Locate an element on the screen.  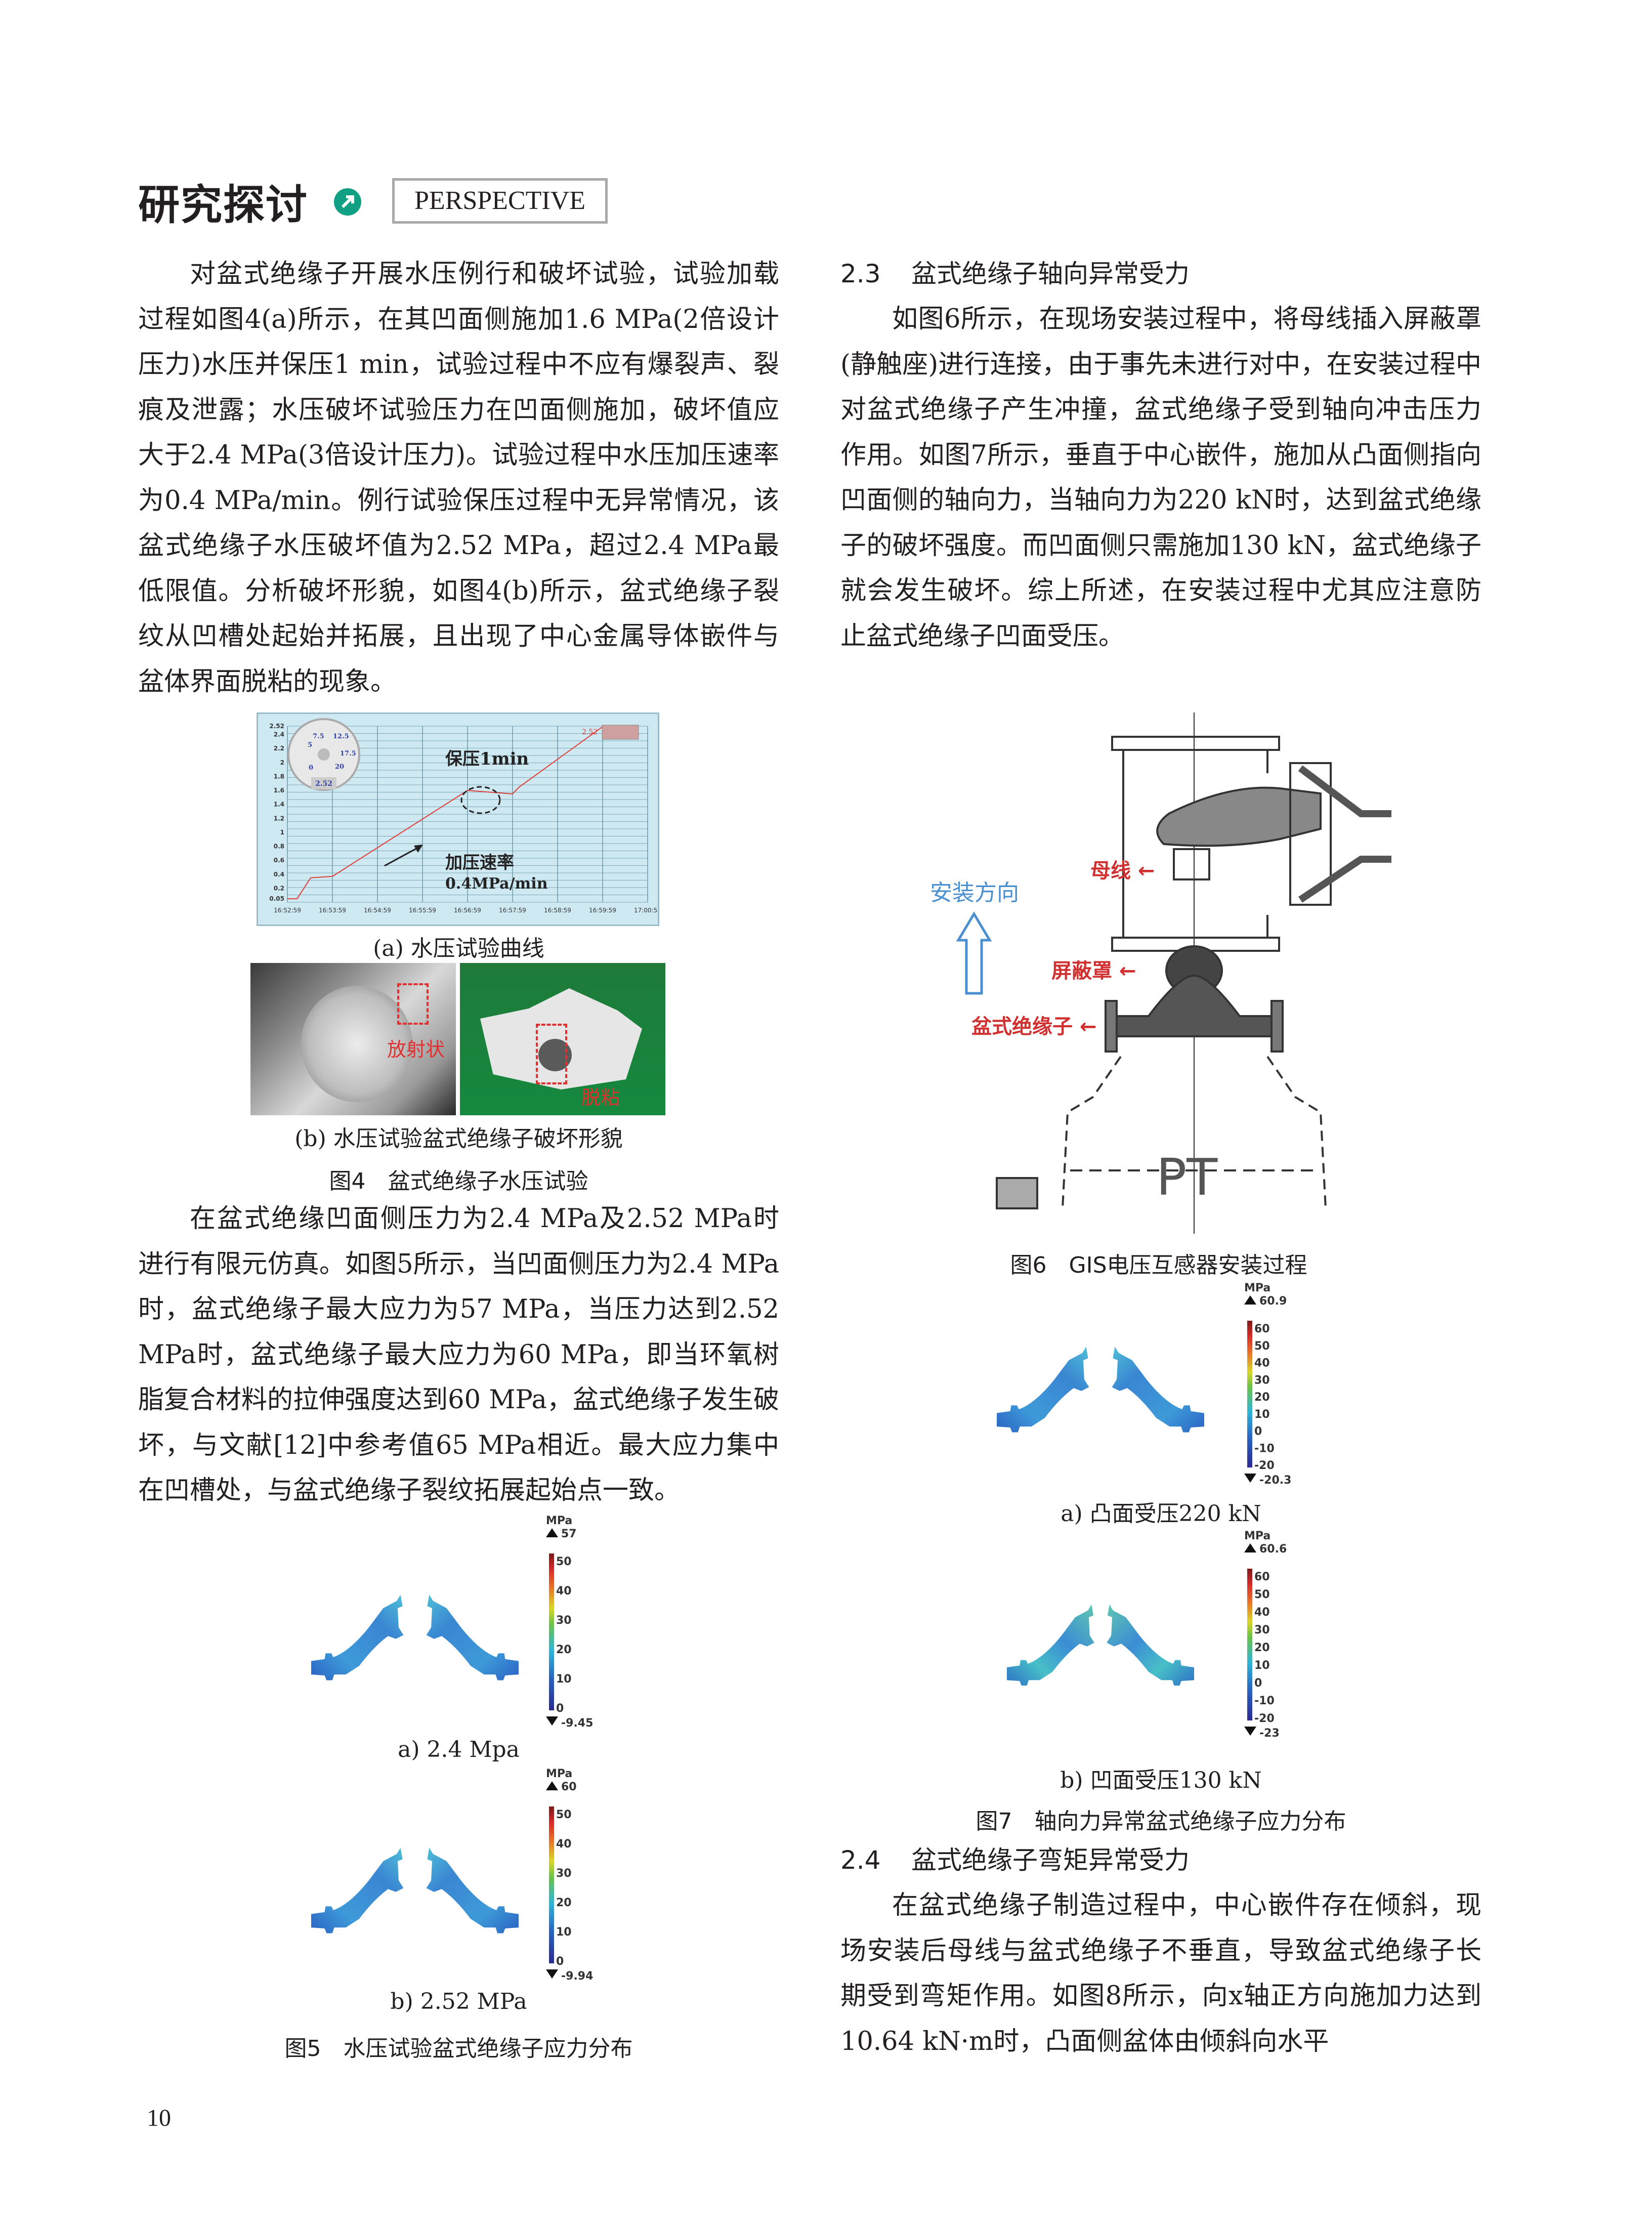
flange-right is located at coordinates (1310, 834).